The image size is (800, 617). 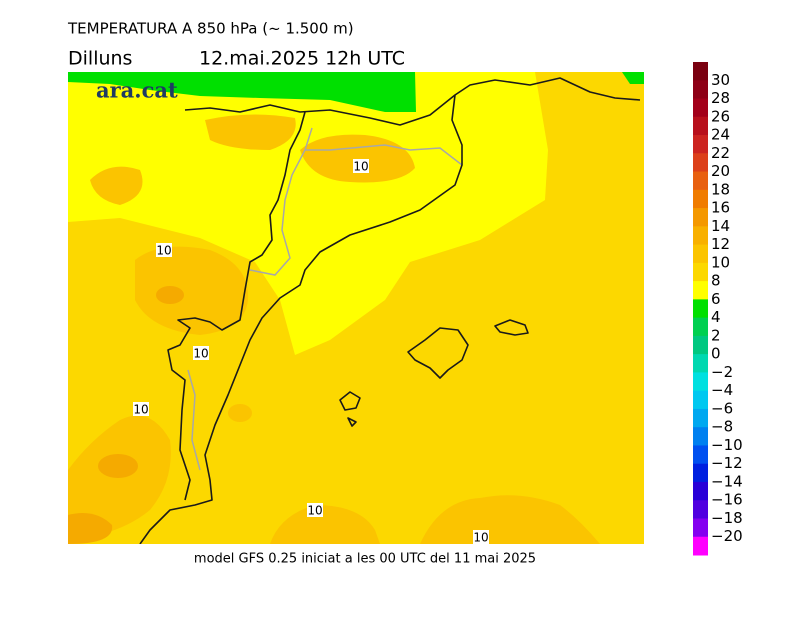 What do you see at coordinates (716, 335) in the screenshot?
I see `colorbar-label: 2` at bounding box center [716, 335].